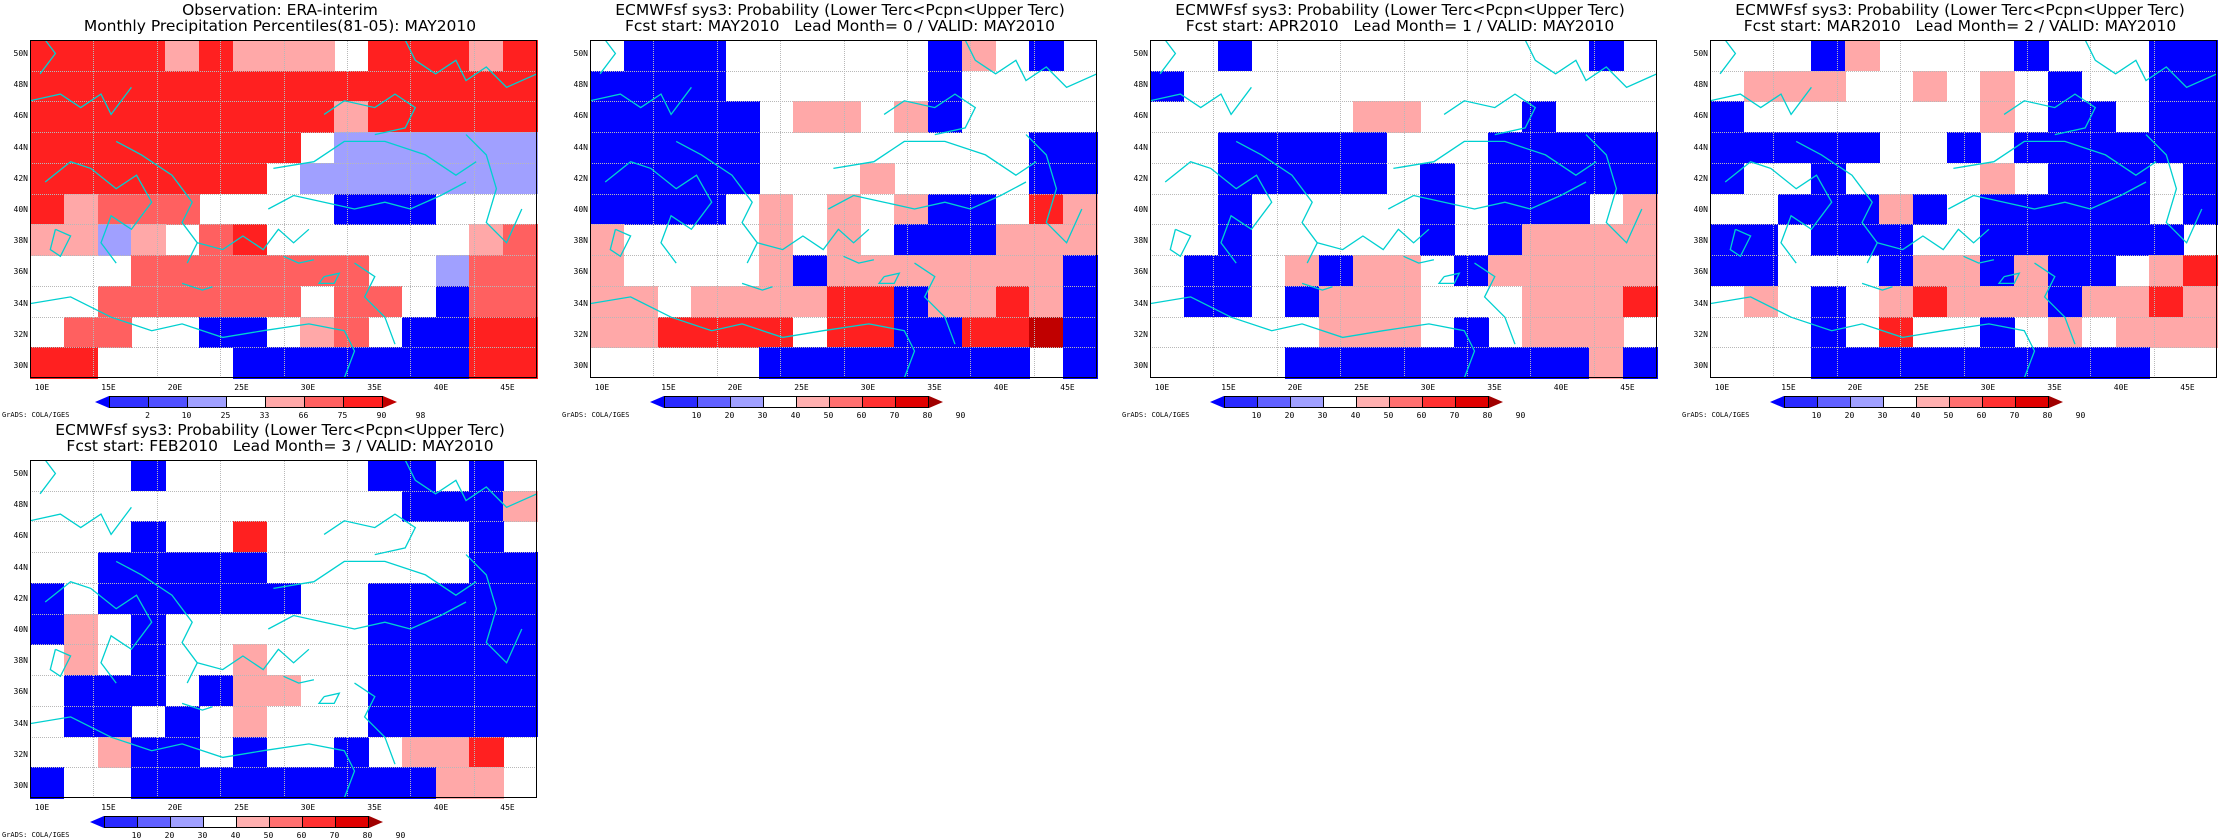 This screenshot has width=2240, height=840. What do you see at coordinates (580, 116) in the screenshot?
I see `lat-label: 46N` at bounding box center [580, 116].